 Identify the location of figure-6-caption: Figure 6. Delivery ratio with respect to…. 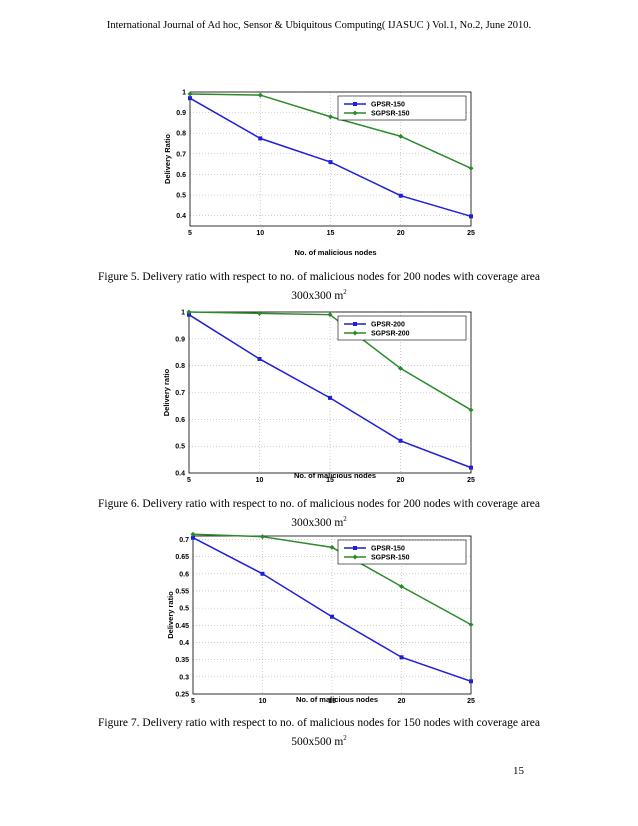
(319, 514).